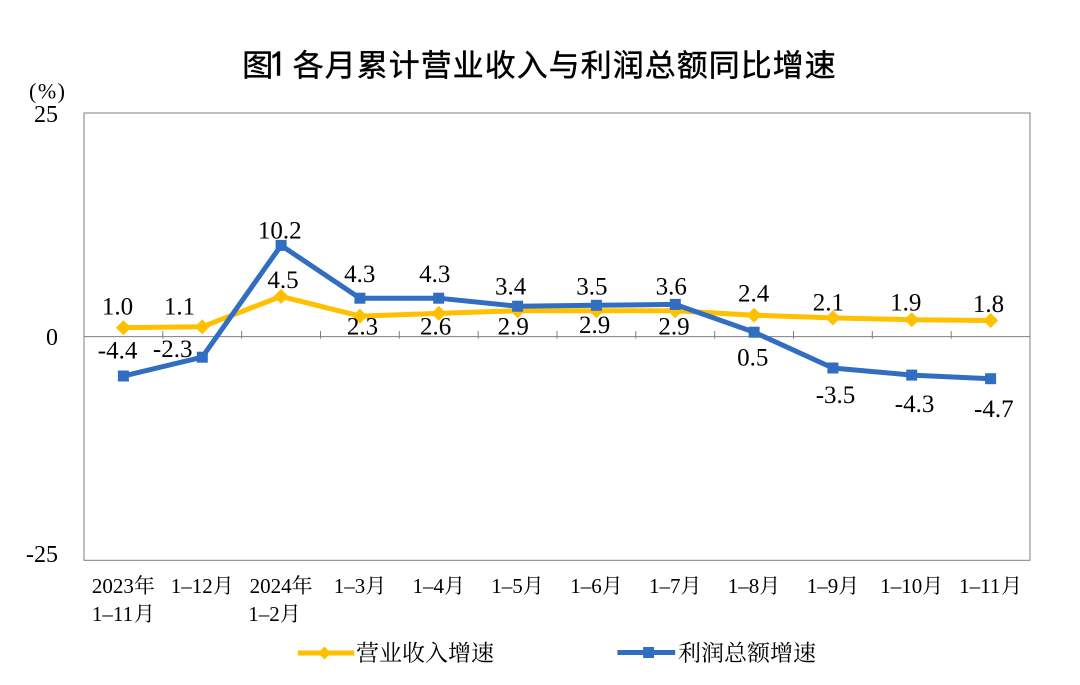 This screenshot has height=685, width=1080. I want to click on svg-text: 1–9, so click(823, 586).